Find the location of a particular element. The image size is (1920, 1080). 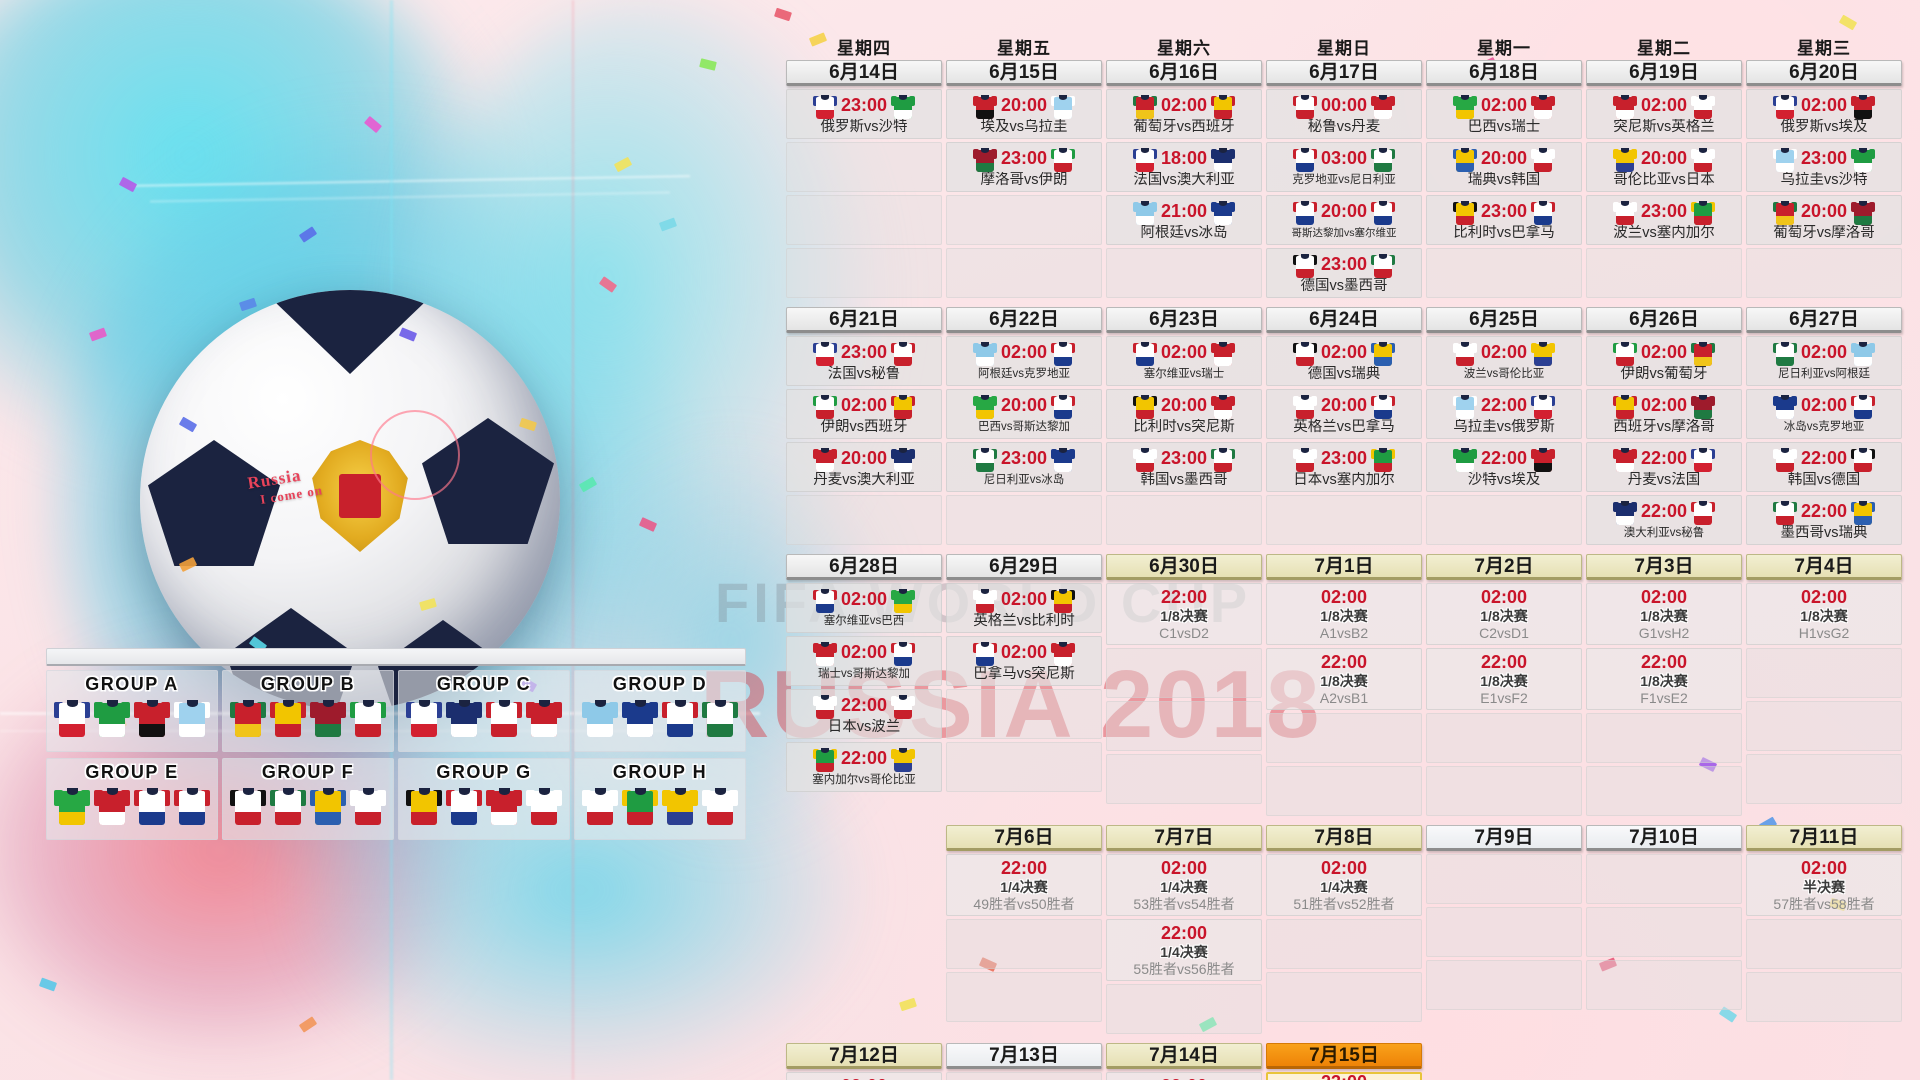

final-match-cell: 23:00决 赛 is located at coordinates (1344, 1076).